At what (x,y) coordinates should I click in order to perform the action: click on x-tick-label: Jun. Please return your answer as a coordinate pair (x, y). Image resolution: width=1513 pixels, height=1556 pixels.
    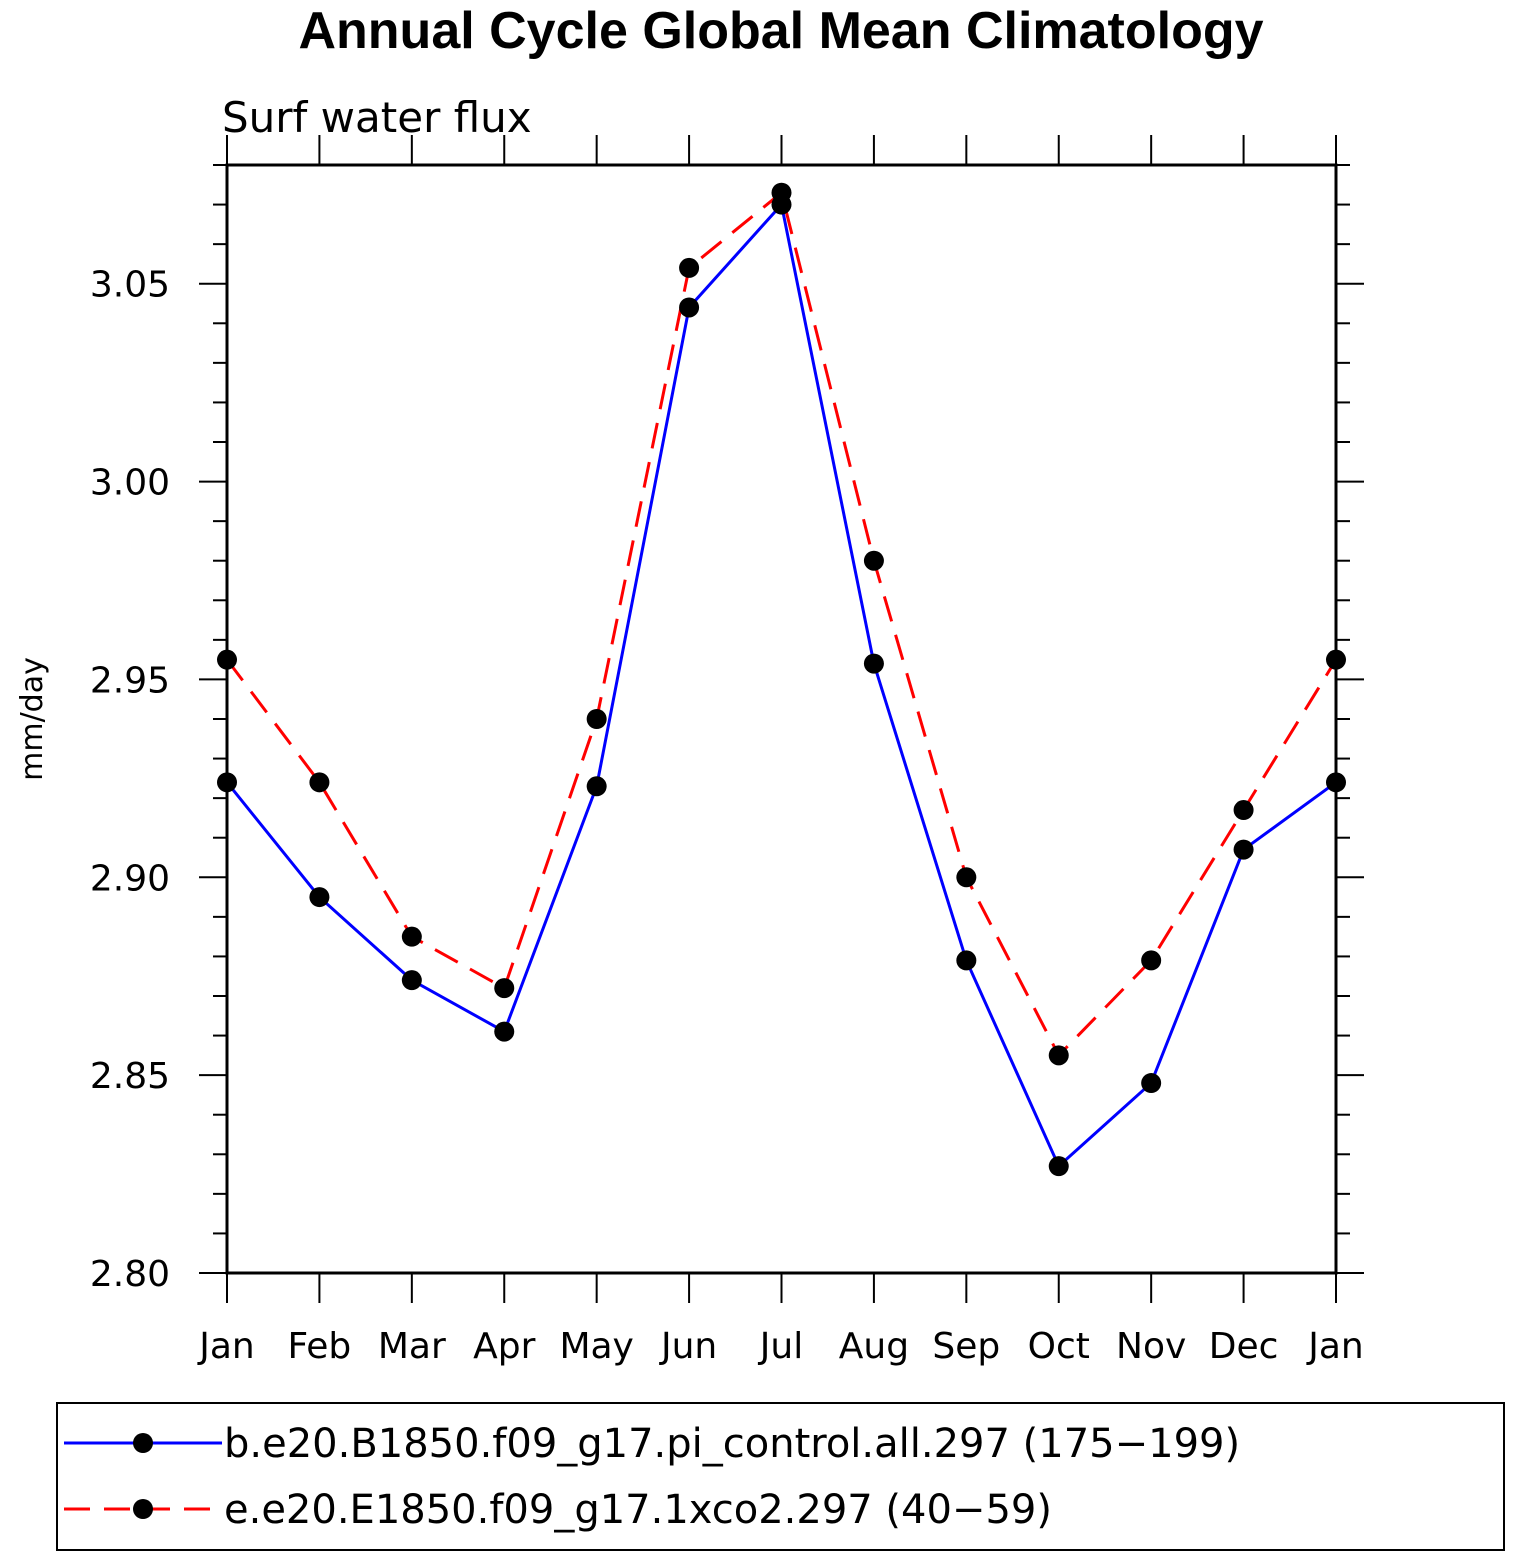
    Looking at the image, I should click on (688, 1346).